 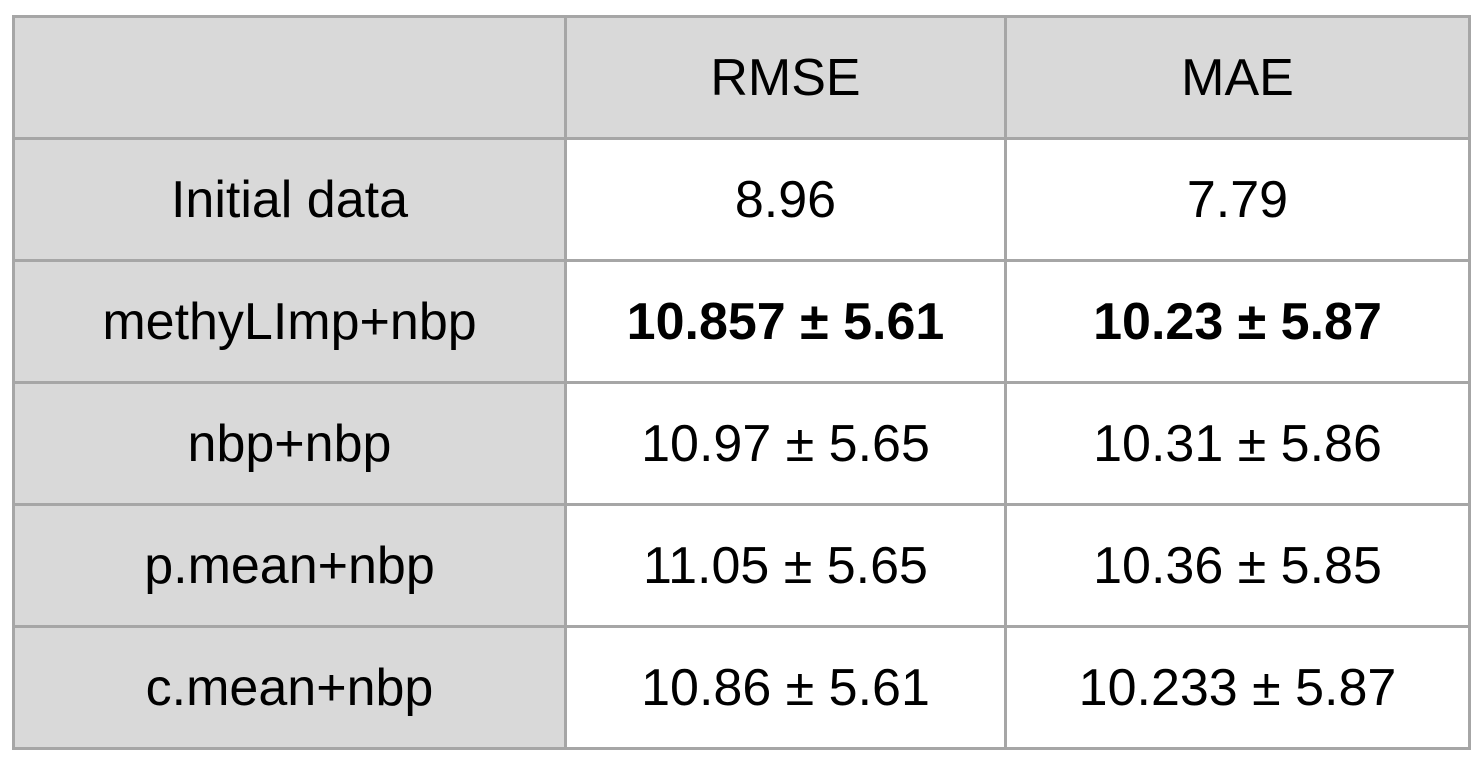 What do you see at coordinates (289, 565) in the screenshot?
I see `row-label: p.mean+nbp` at bounding box center [289, 565].